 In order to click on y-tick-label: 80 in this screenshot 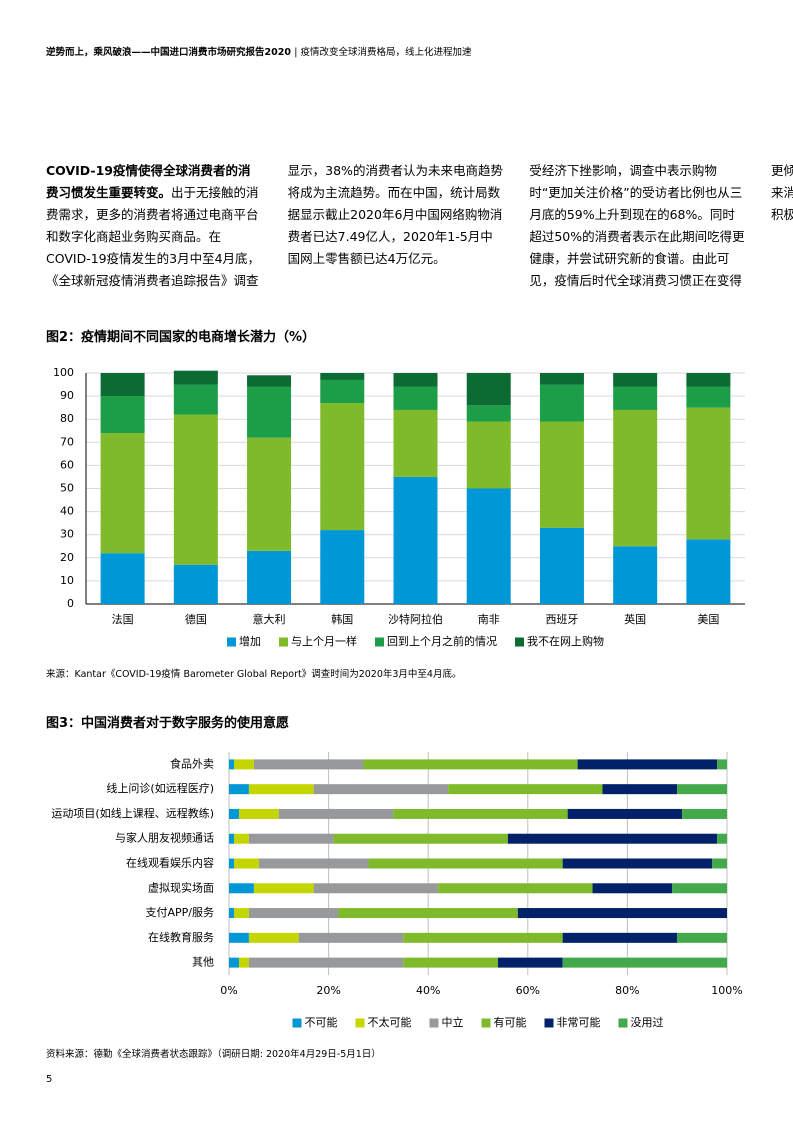, I will do `click(67, 418)`.